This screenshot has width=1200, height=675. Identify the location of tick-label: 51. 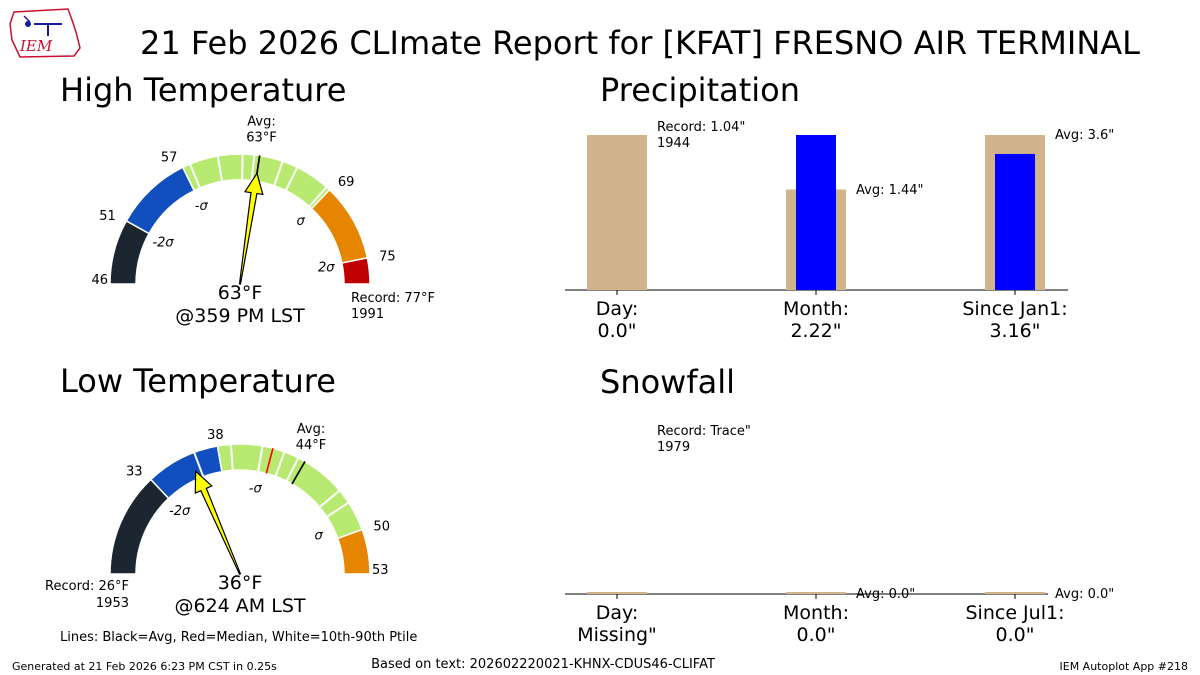
(107, 216).